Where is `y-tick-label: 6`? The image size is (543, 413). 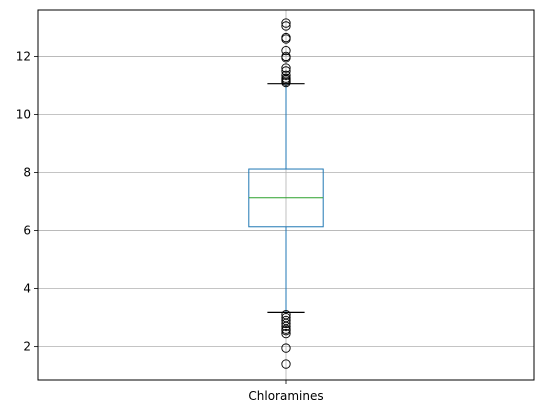 y-tick-label: 6 is located at coordinates (27, 231).